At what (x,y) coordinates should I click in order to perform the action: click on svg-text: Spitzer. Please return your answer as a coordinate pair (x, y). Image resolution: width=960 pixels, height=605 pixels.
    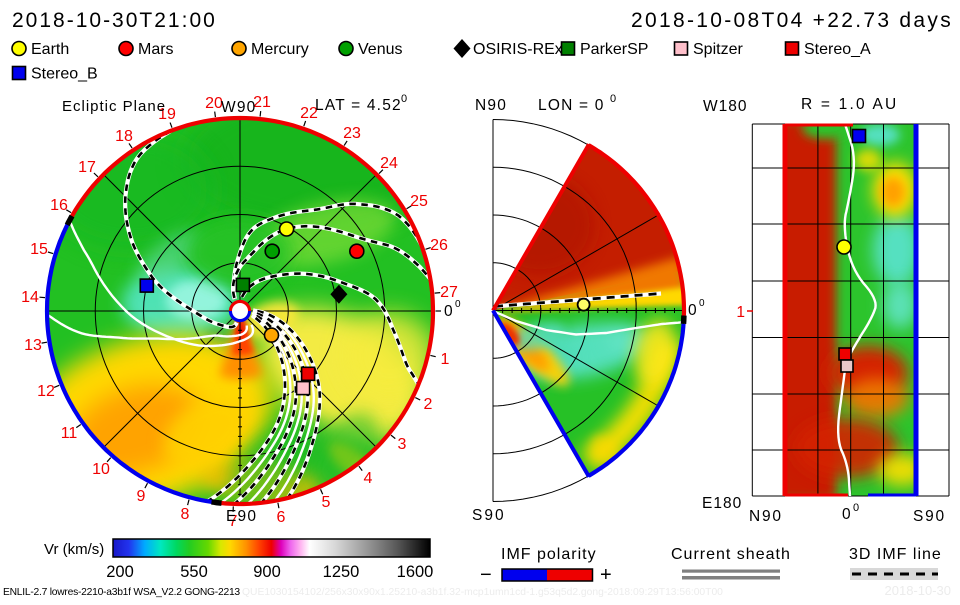
    Looking at the image, I should click on (718, 49).